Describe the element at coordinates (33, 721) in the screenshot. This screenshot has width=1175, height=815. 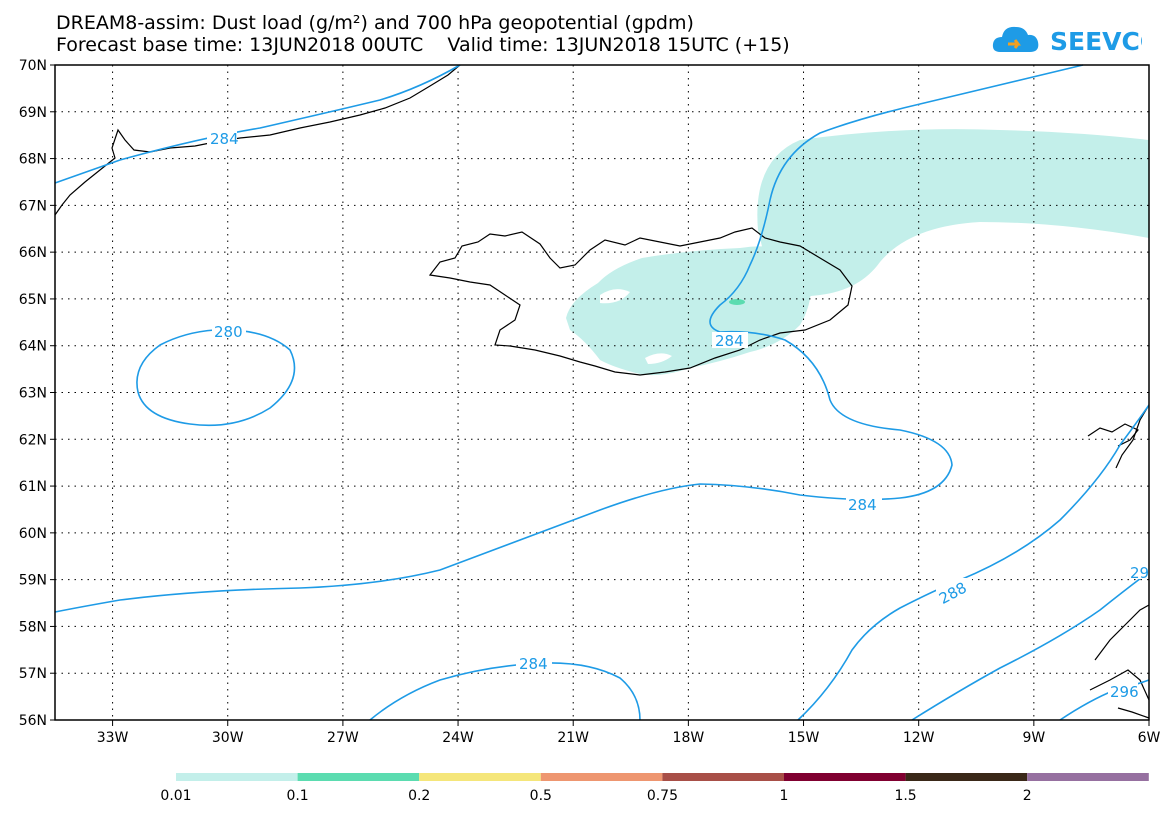
I see `lat-label: 56N` at that location.